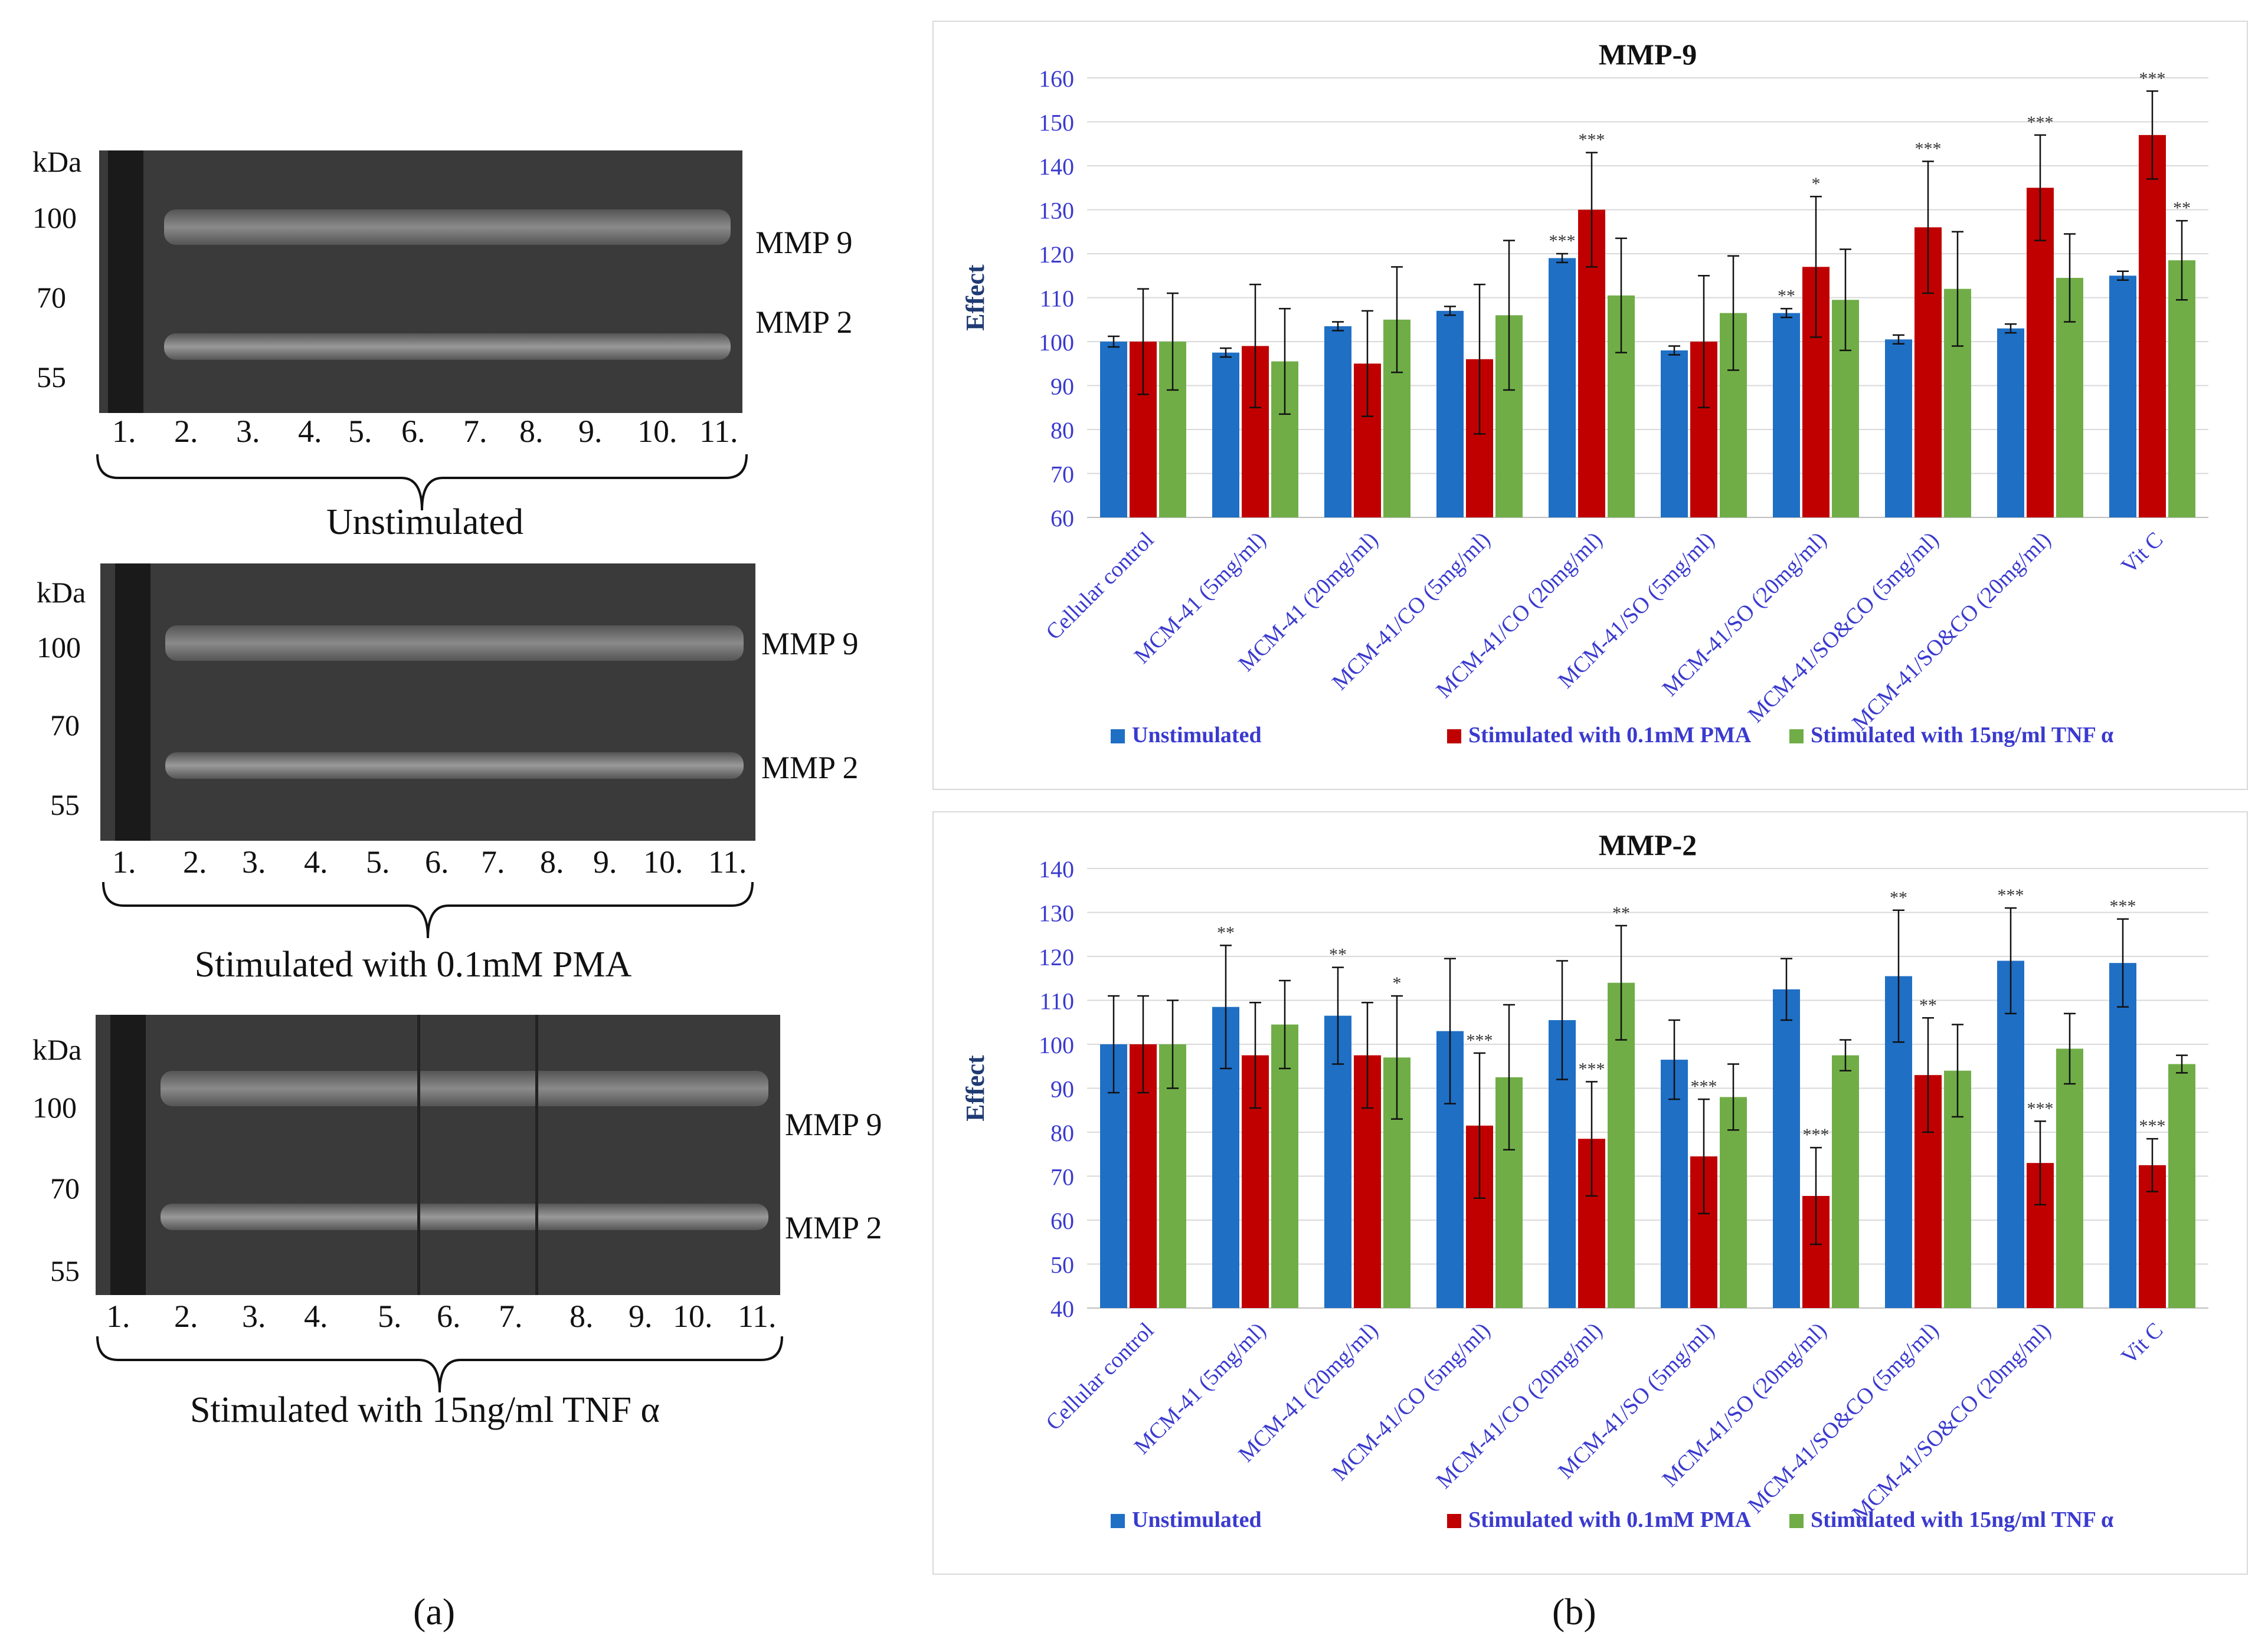  I want to click on marker-70: 70, so click(65, 725).